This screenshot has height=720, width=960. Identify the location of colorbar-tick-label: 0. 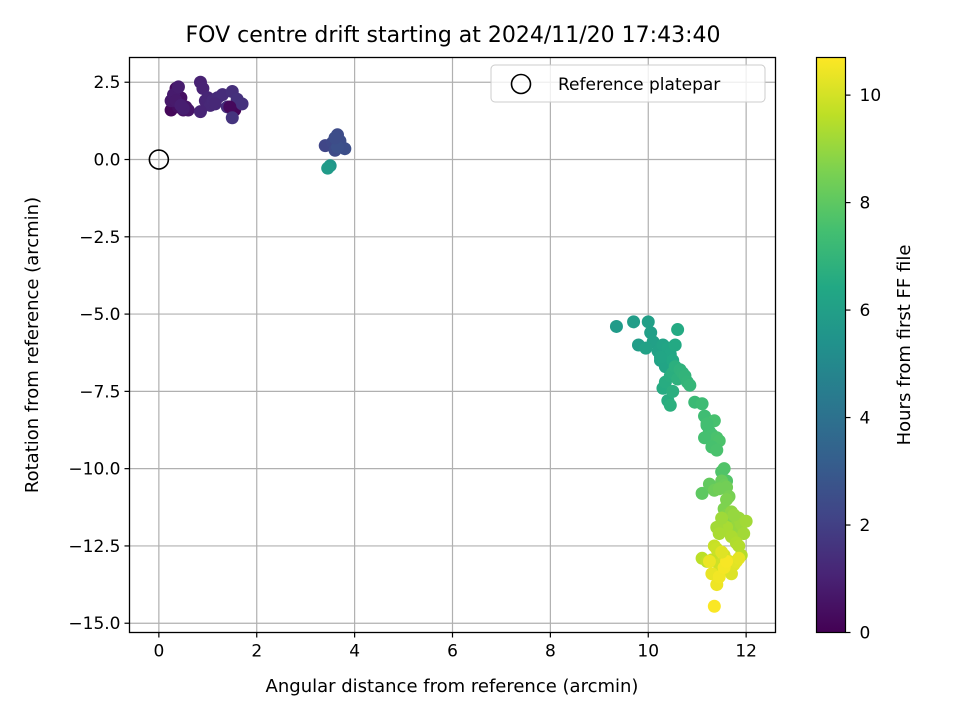
(865, 634).